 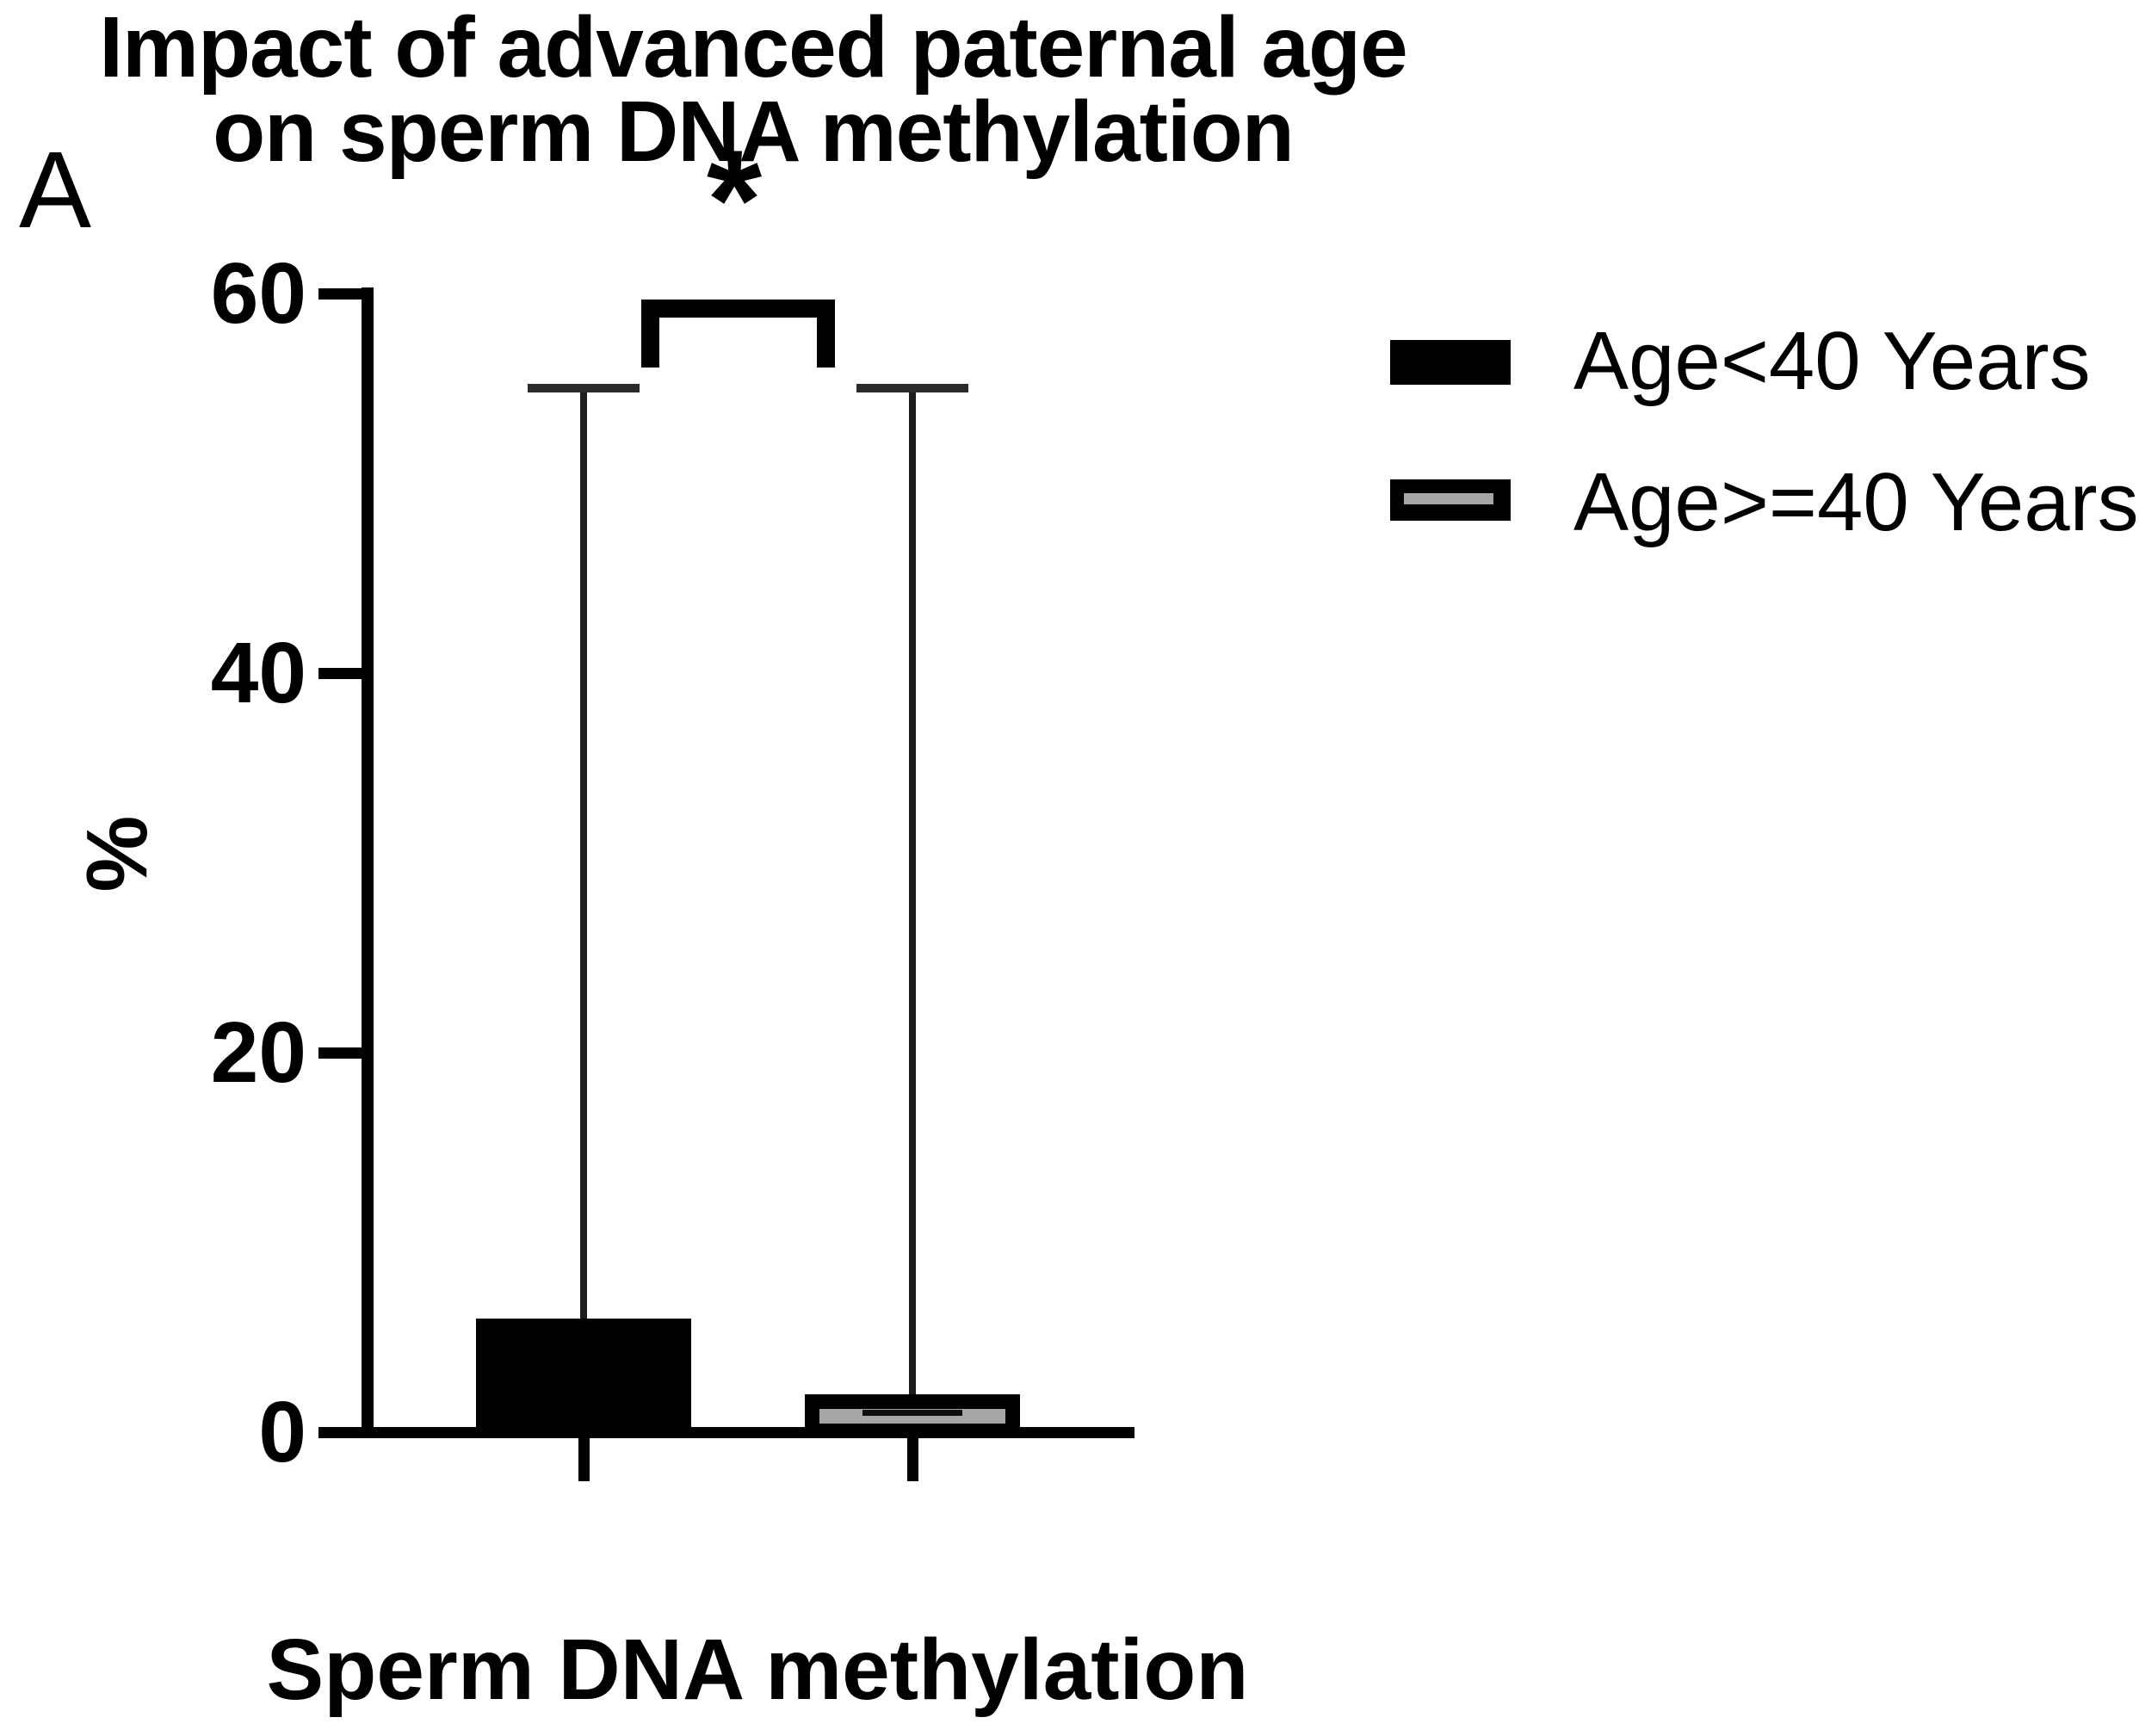 I want to click on y-tick-label: 20, so click(x=258, y=1052).